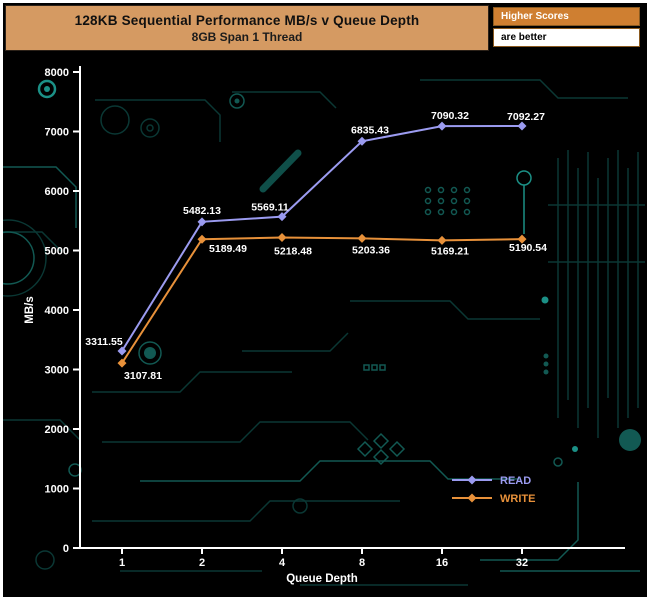 The height and width of the screenshot is (600, 650). I want to click on data-label: 7090.32, so click(450, 116).